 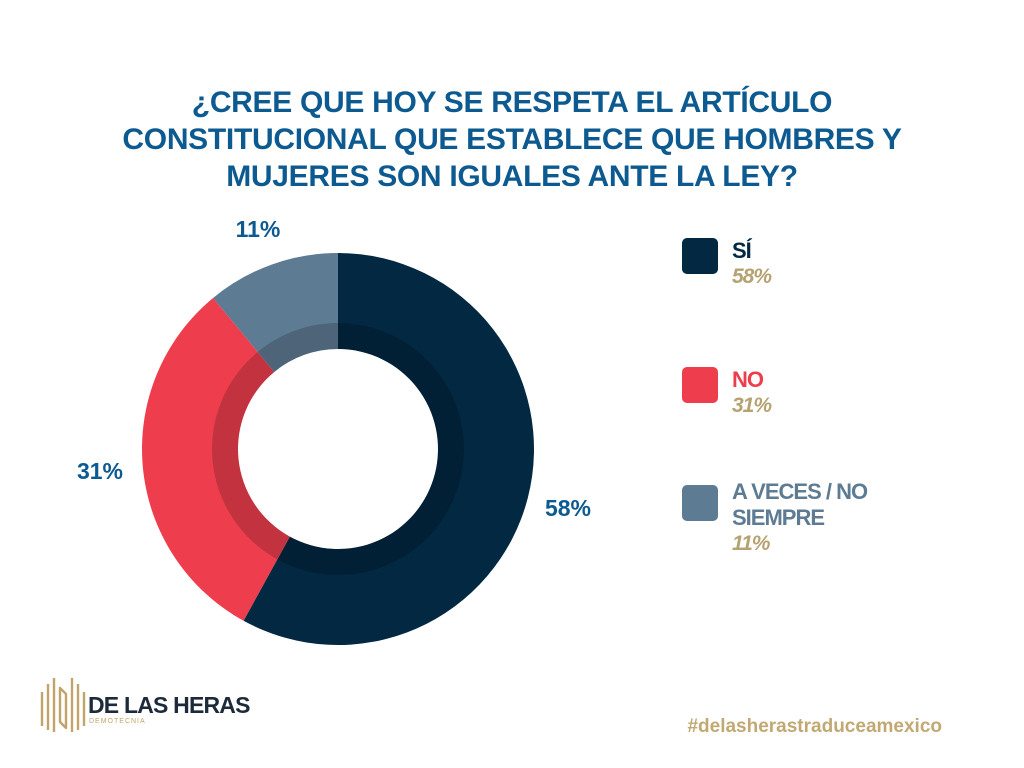 What do you see at coordinates (63, 705) in the screenshot?
I see `building-columns-logo-icon` at bounding box center [63, 705].